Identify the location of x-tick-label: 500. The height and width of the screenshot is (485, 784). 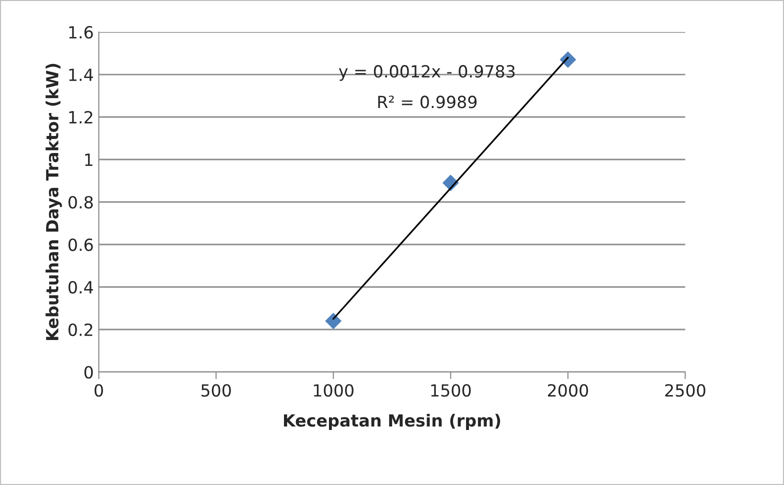
(216, 390).